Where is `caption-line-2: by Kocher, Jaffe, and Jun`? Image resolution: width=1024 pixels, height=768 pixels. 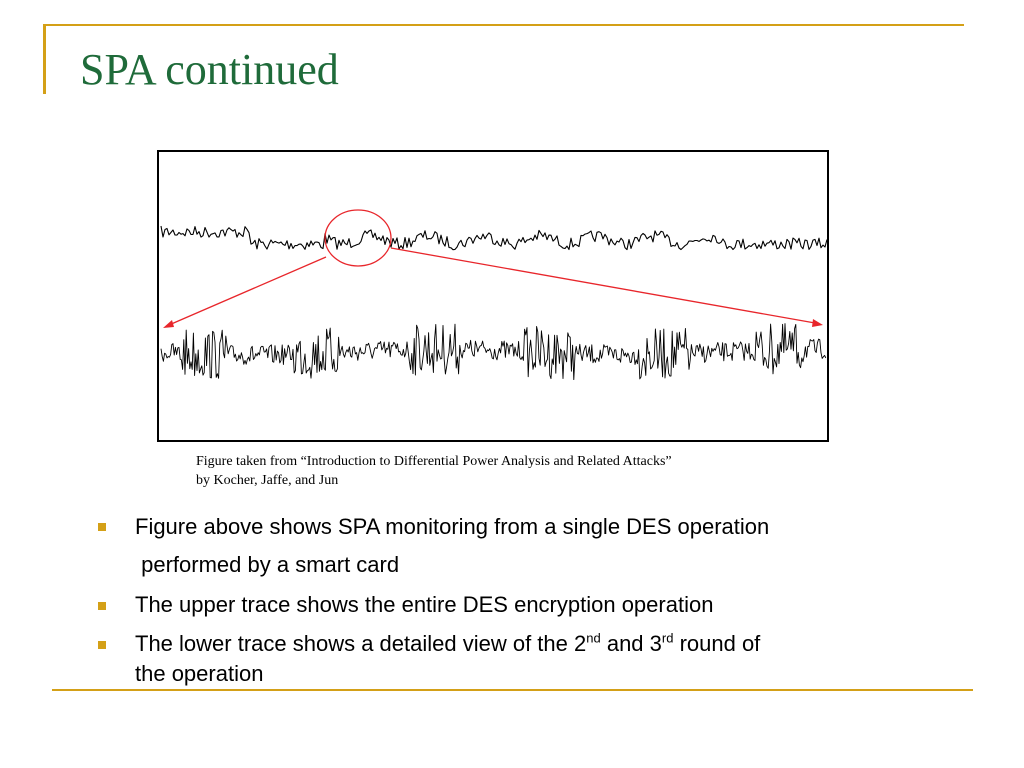
caption-line-2: by Kocher, Jaffe, and Jun is located at coordinates (267, 480).